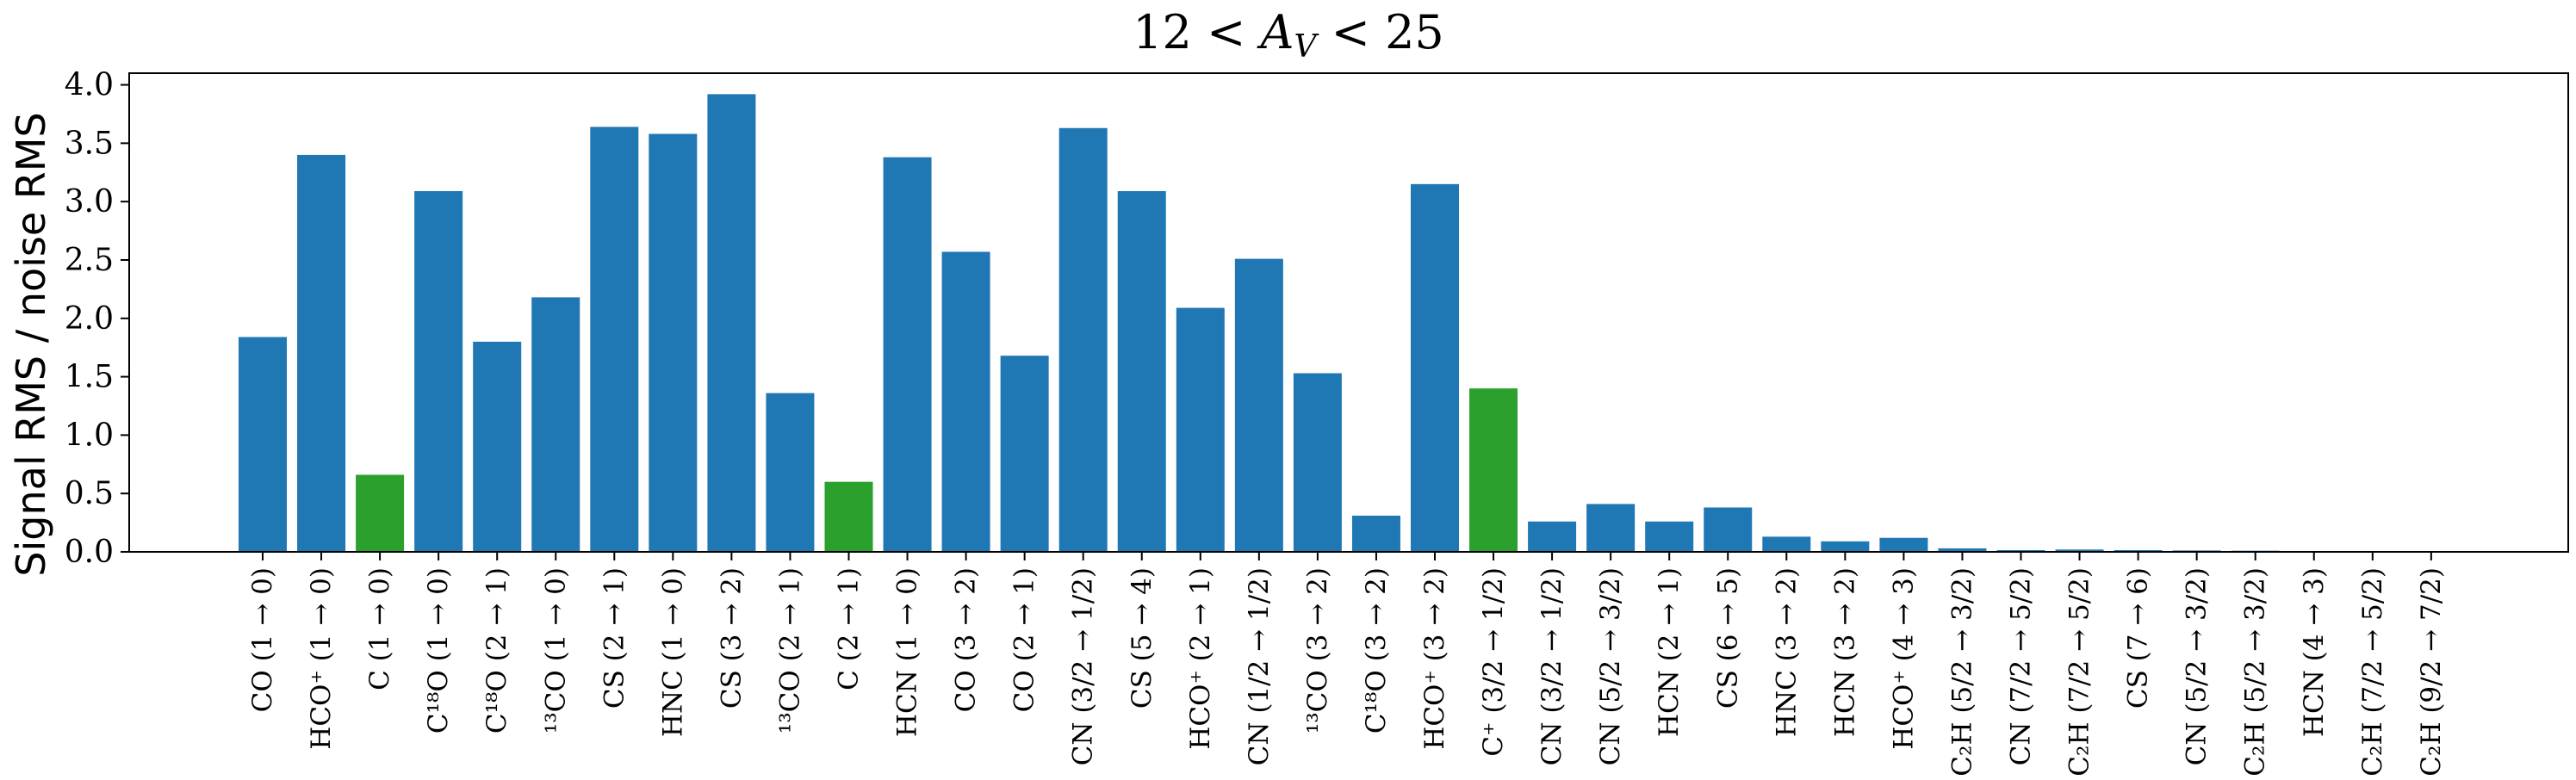 The image size is (2576, 780). Describe the element at coordinates (439, 650) in the screenshot. I see `x-tick-label: C¹⁸O (1 → 0)` at that location.